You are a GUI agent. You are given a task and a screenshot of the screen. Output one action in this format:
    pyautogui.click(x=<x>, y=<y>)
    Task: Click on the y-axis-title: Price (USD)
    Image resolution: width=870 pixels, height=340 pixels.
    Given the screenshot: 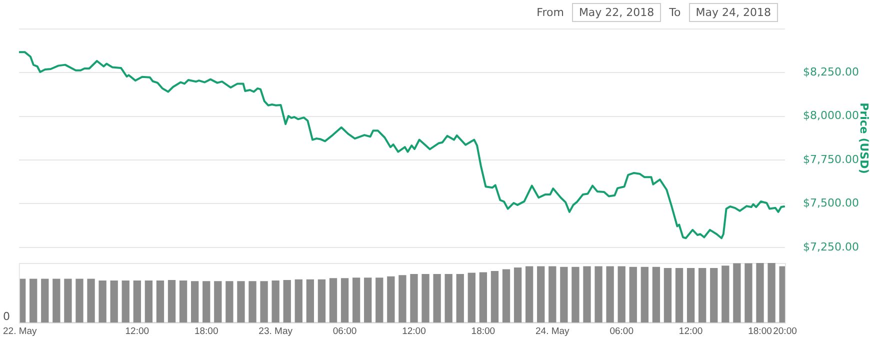 What is the action you would take?
    pyautogui.click(x=864, y=138)
    